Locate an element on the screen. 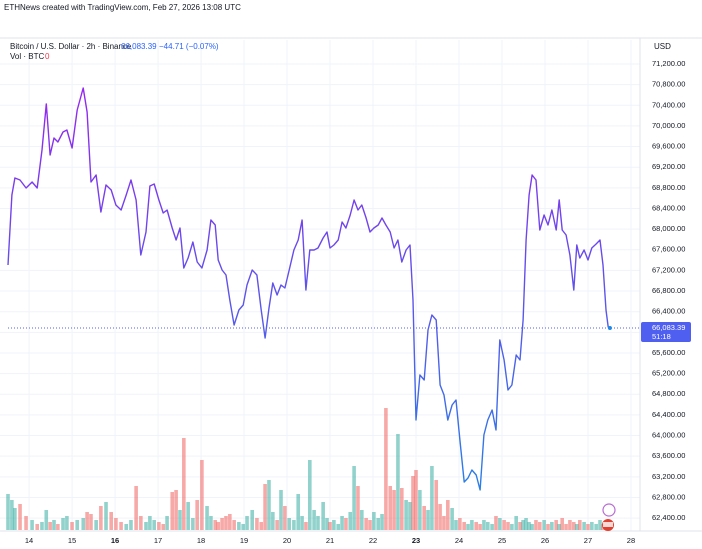  legend-title: Bitcoin / U.S. Dollar · 2h · Binance is located at coordinates (71, 46).